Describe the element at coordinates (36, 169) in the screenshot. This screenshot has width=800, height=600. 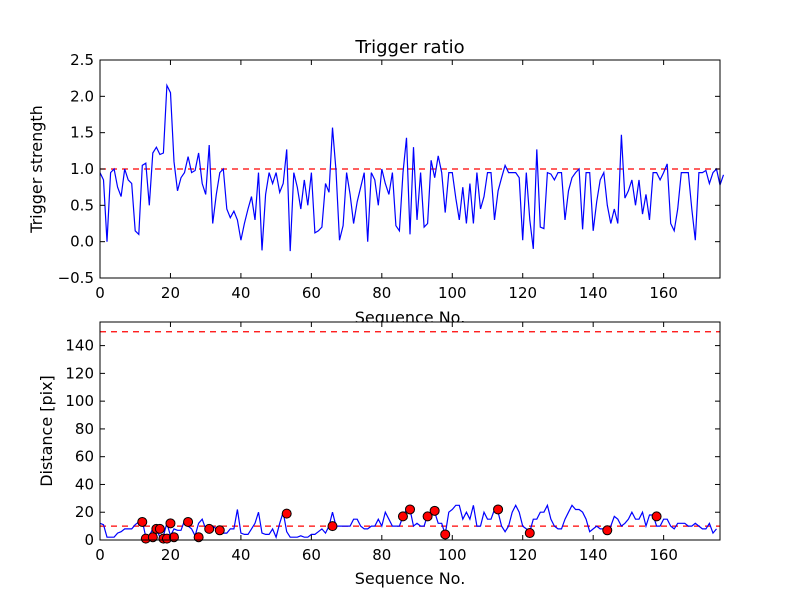
I see `y-axis-label: Trigger strength` at that location.